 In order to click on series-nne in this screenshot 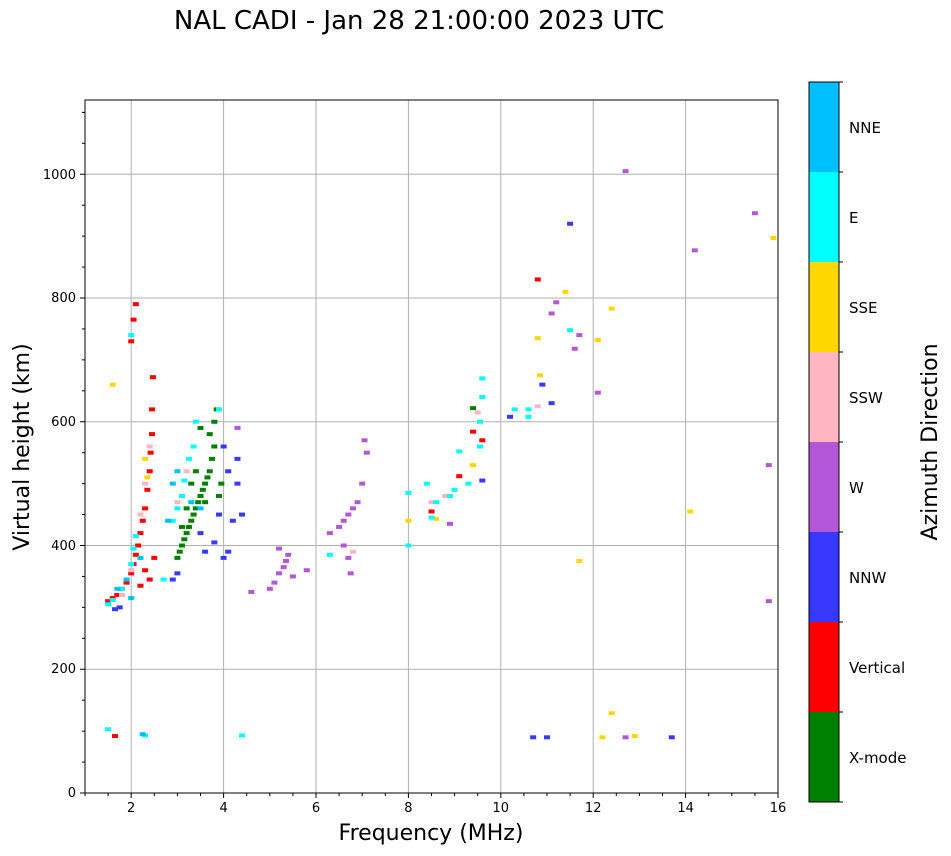, I will do `click(159, 603)`.